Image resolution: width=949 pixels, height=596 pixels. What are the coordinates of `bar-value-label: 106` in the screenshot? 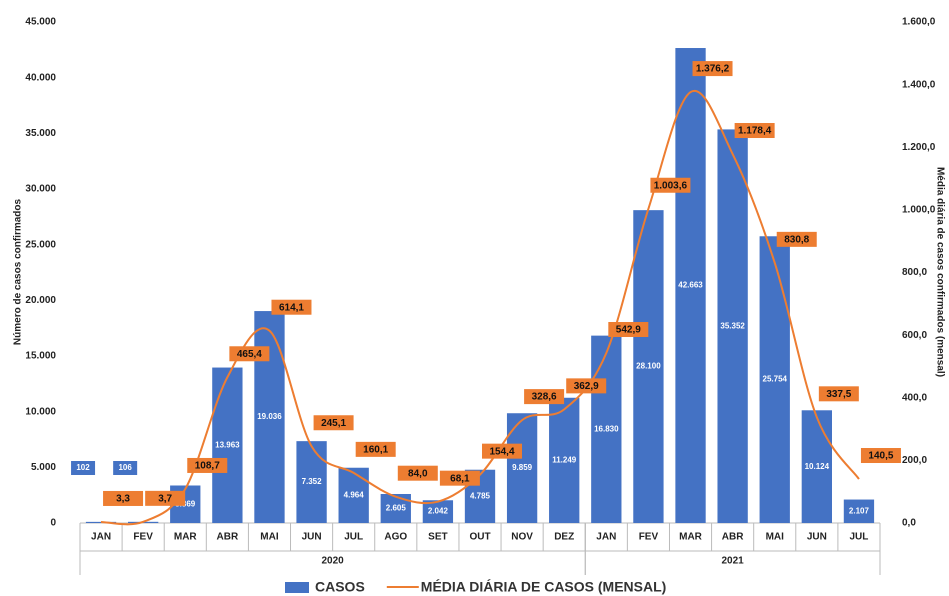 It's located at (125, 467).